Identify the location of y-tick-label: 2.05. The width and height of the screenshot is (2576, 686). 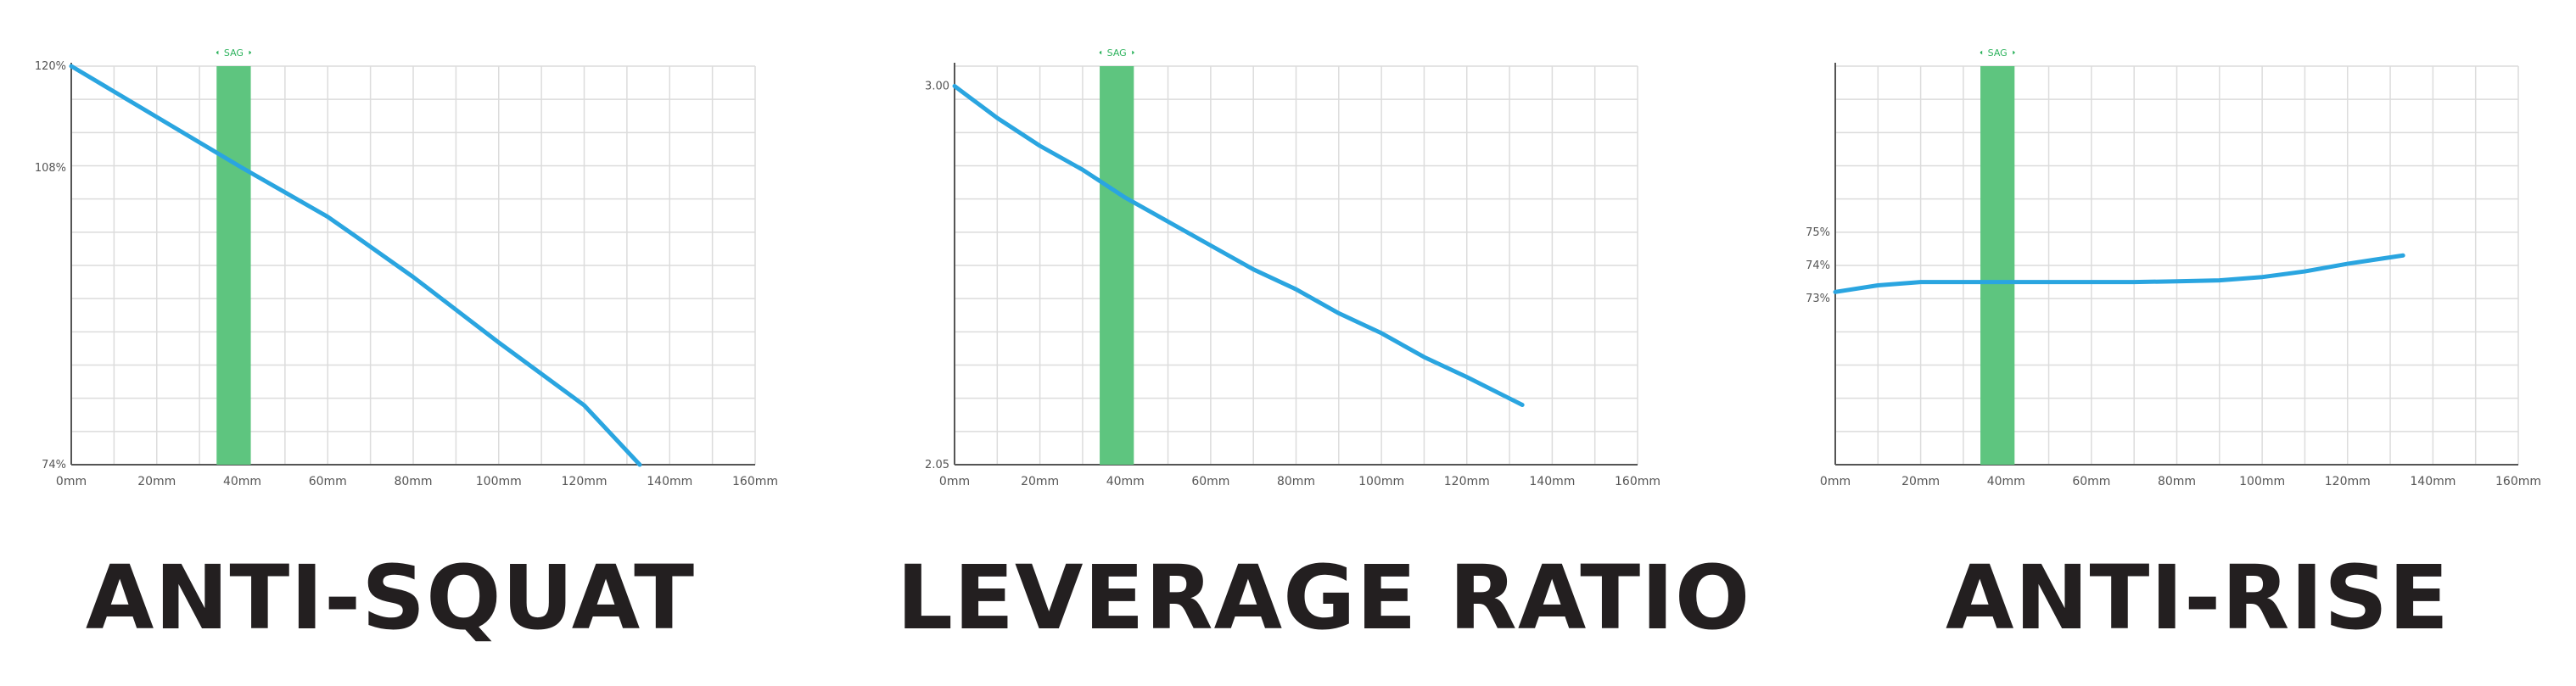
(937, 465).